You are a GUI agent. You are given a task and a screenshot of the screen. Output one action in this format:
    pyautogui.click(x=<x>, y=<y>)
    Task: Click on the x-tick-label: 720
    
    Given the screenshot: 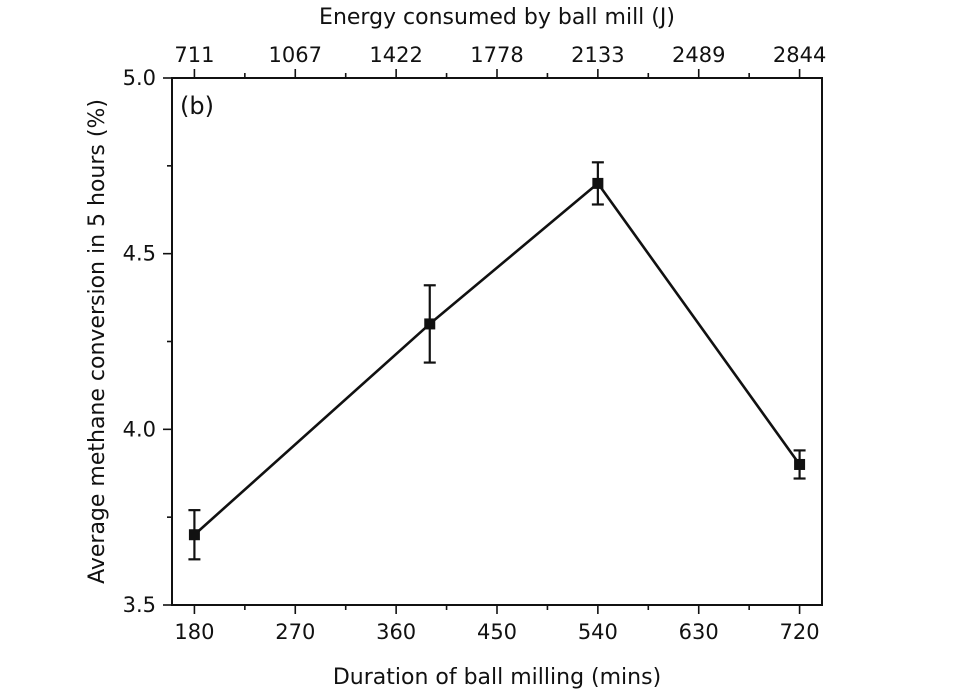 What is the action you would take?
    pyautogui.click(x=800, y=632)
    